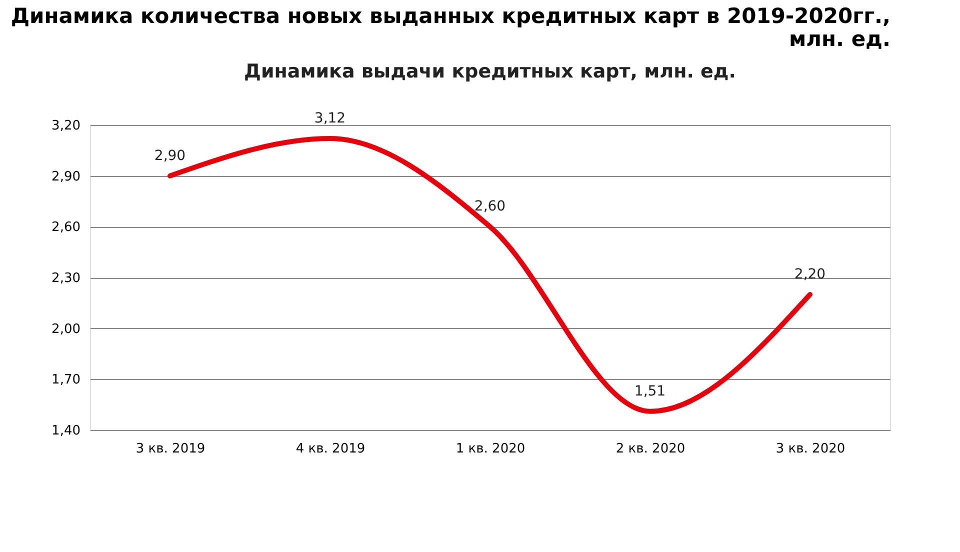  Describe the element at coordinates (66, 431) in the screenshot. I see `y-tick-label: 1,40` at that location.